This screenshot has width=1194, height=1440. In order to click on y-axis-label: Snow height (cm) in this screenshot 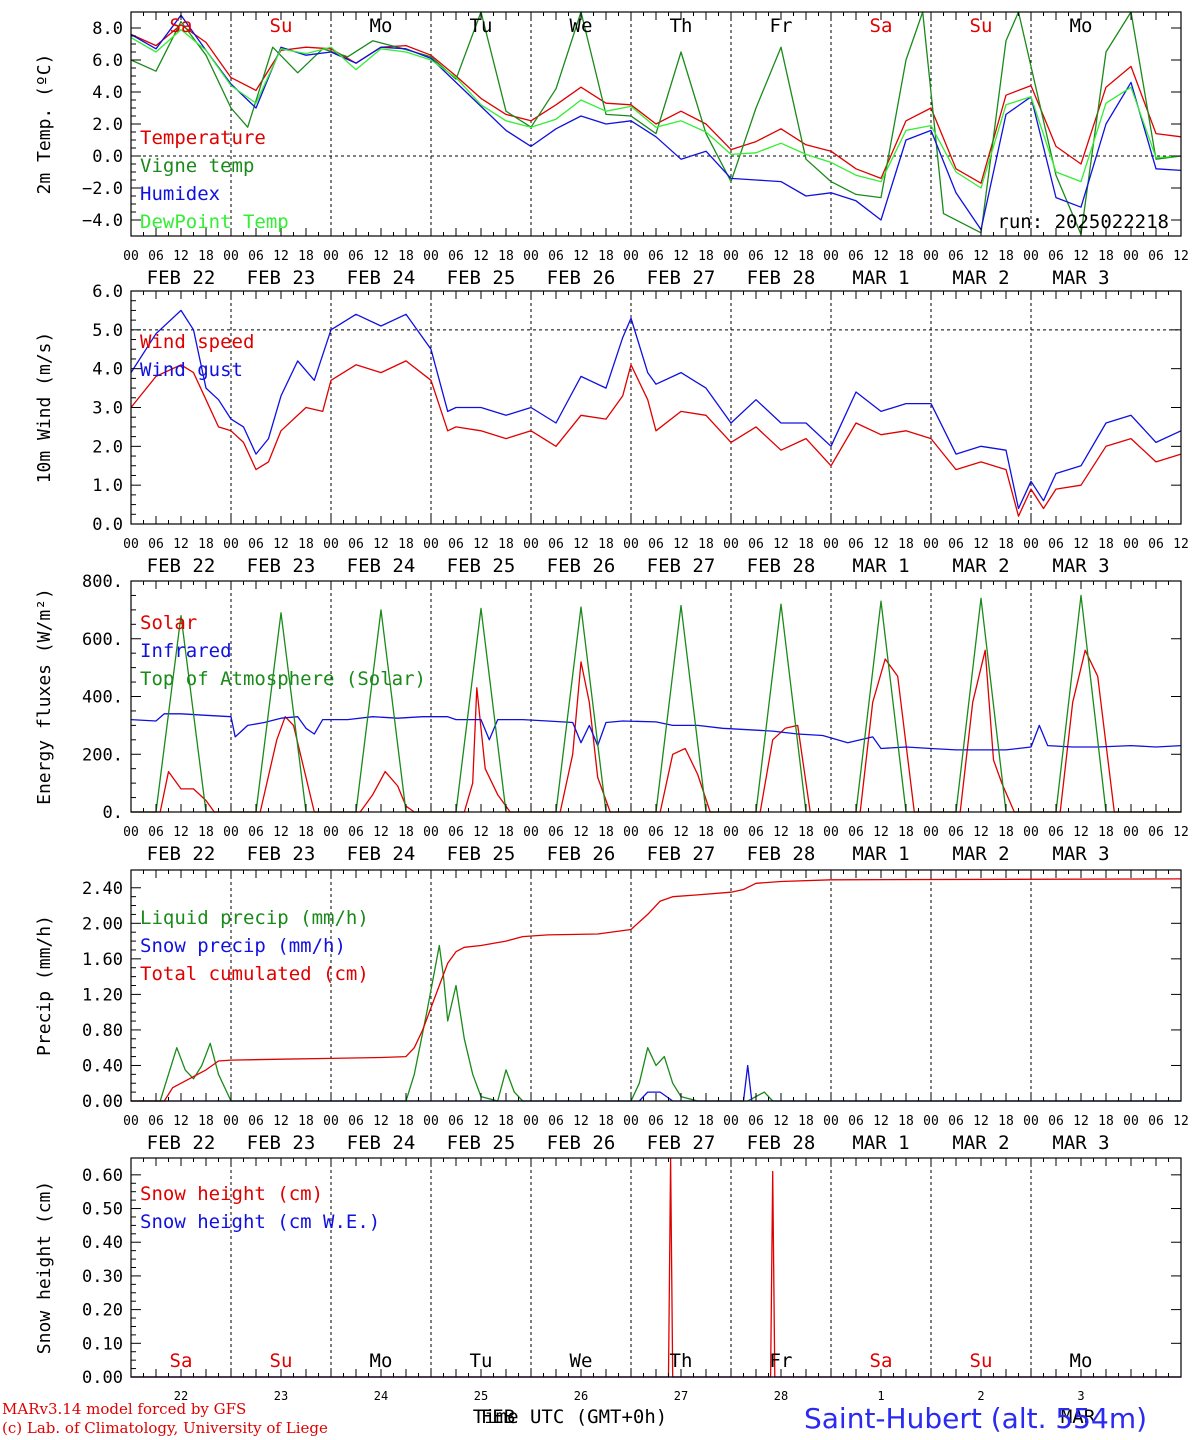, I will do `click(44, 1267)`.